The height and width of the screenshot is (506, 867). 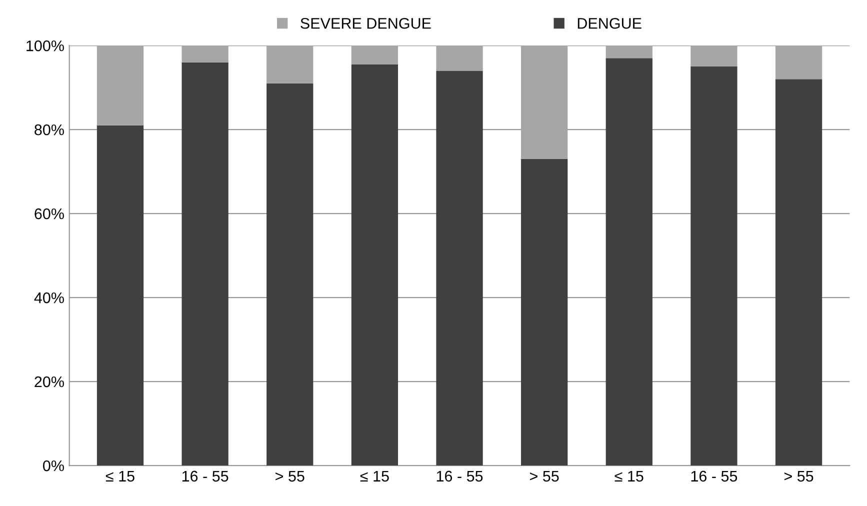 What do you see at coordinates (49, 130) in the screenshot?
I see `y-tick-label: 80%` at bounding box center [49, 130].